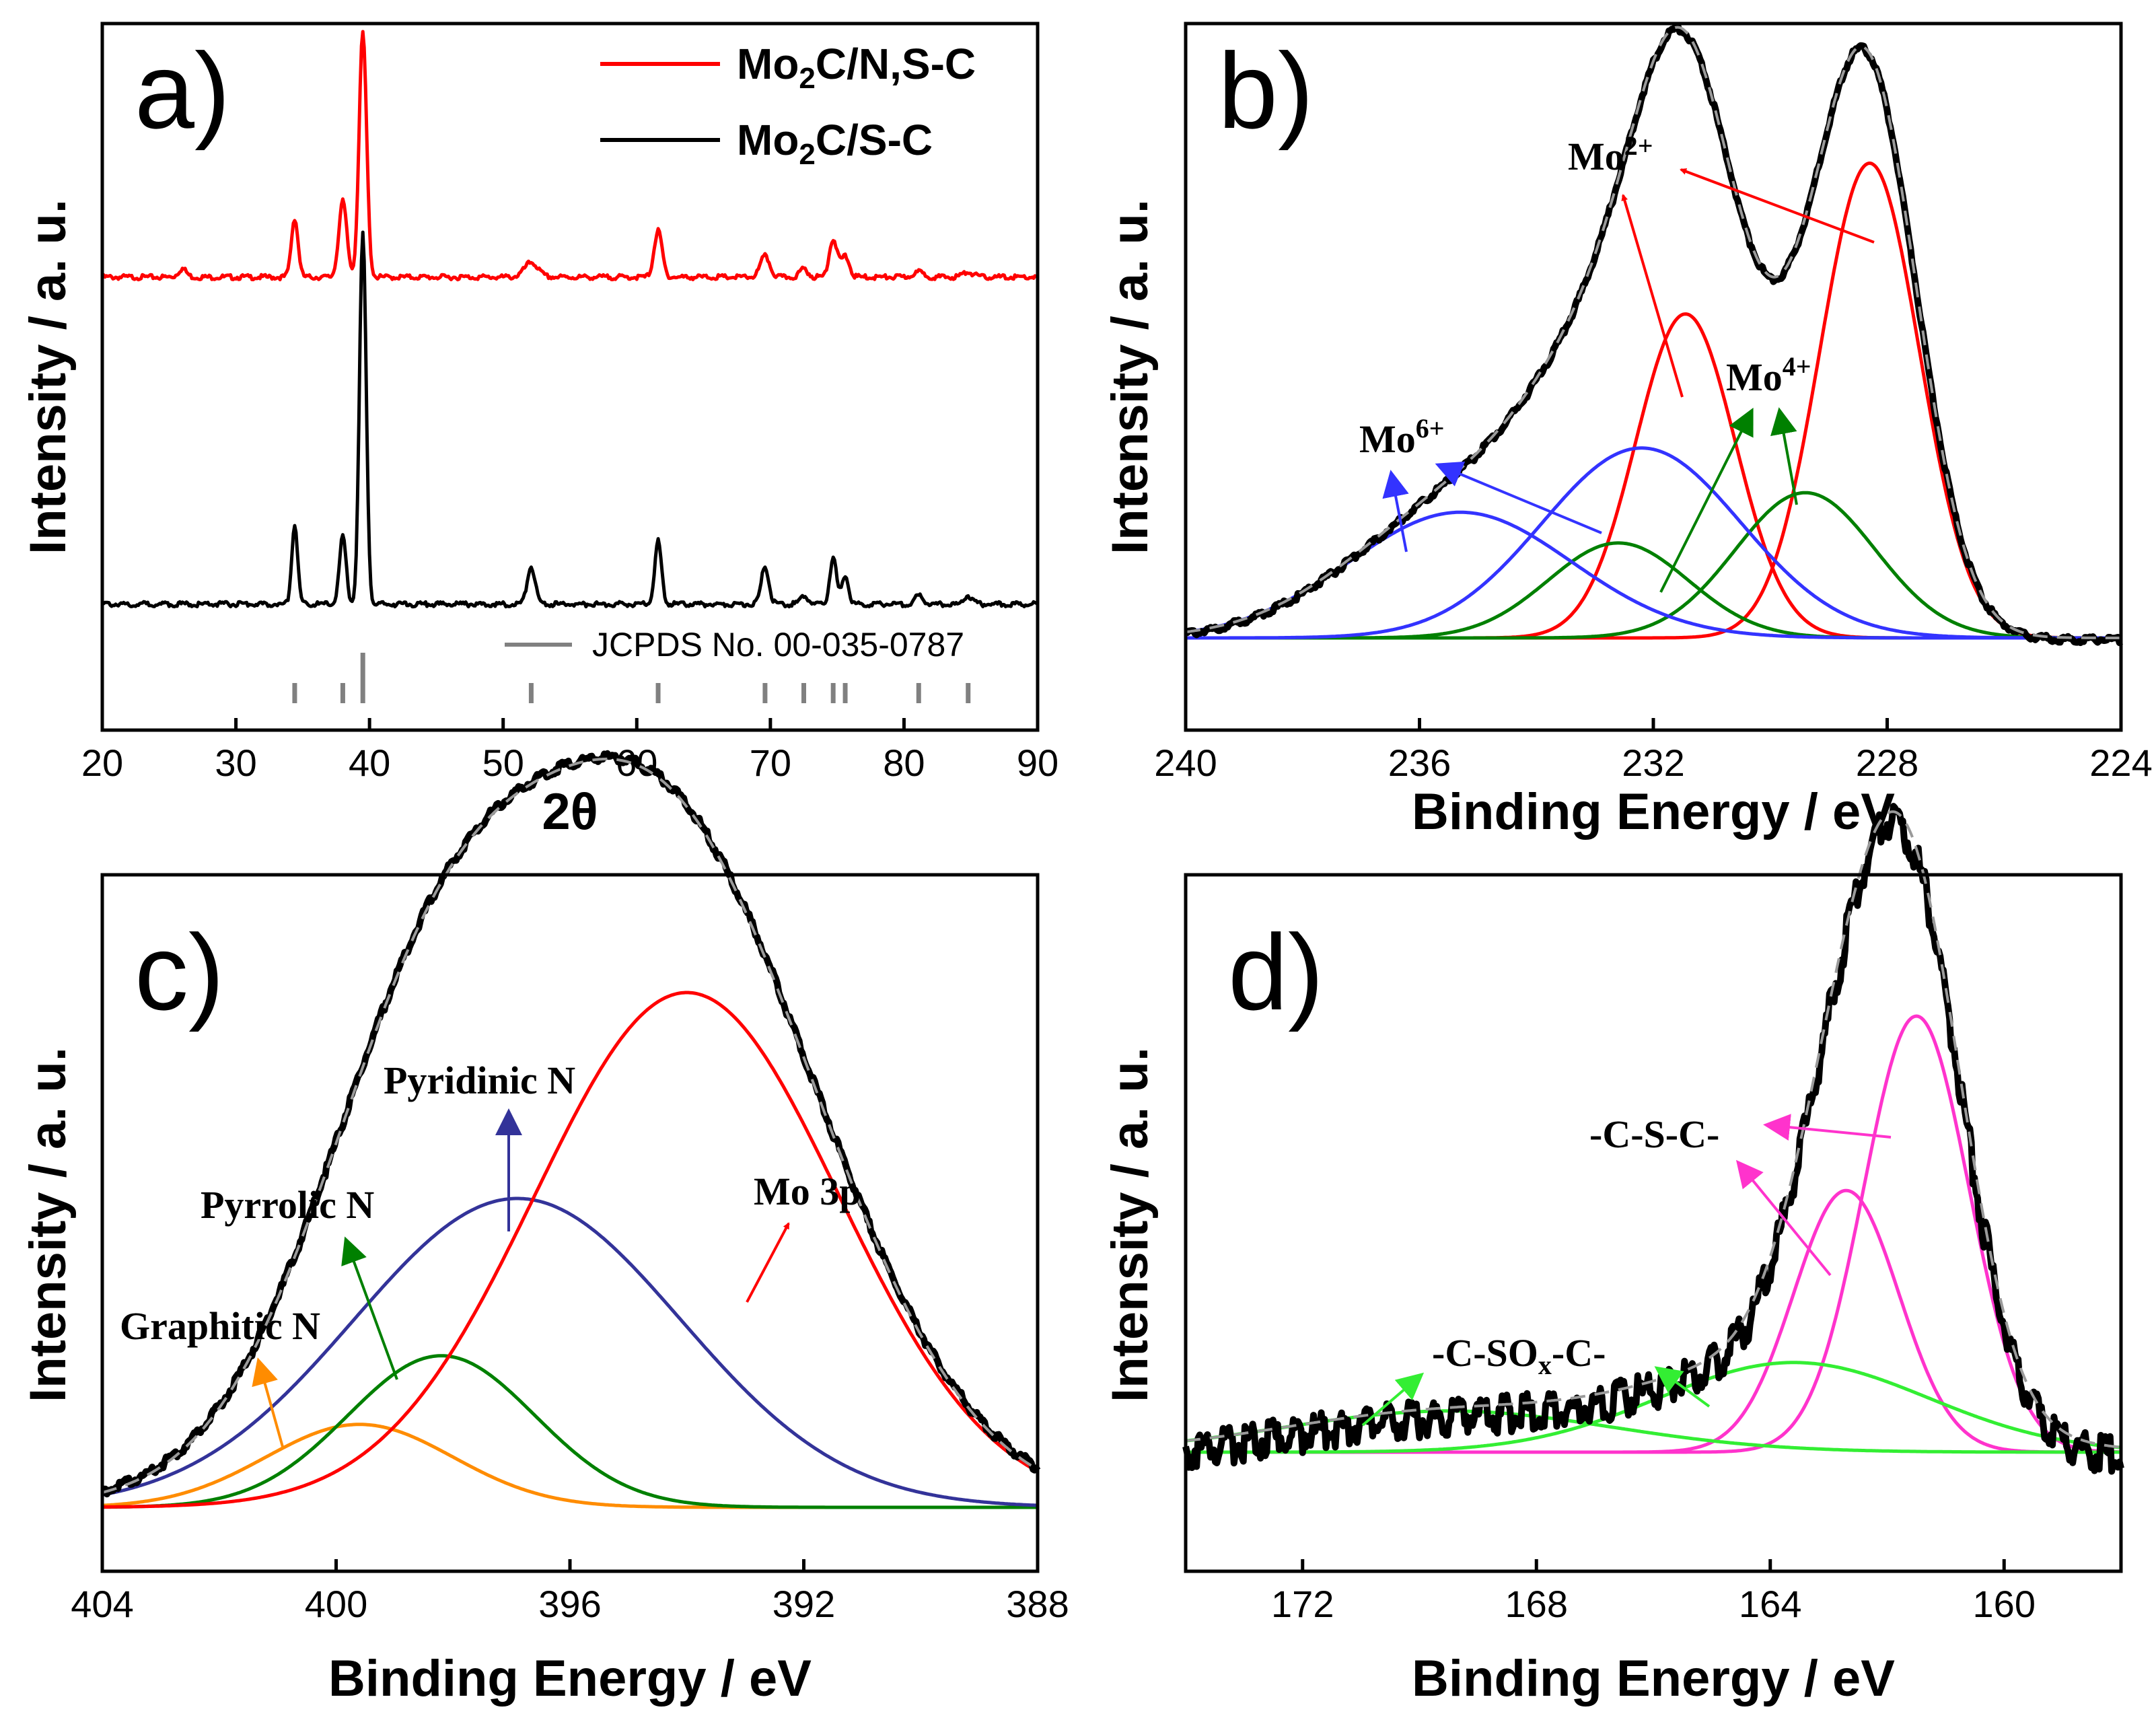  Describe the element at coordinates (370, 763) in the screenshot. I see `x-tick-label-40: 40` at that location.